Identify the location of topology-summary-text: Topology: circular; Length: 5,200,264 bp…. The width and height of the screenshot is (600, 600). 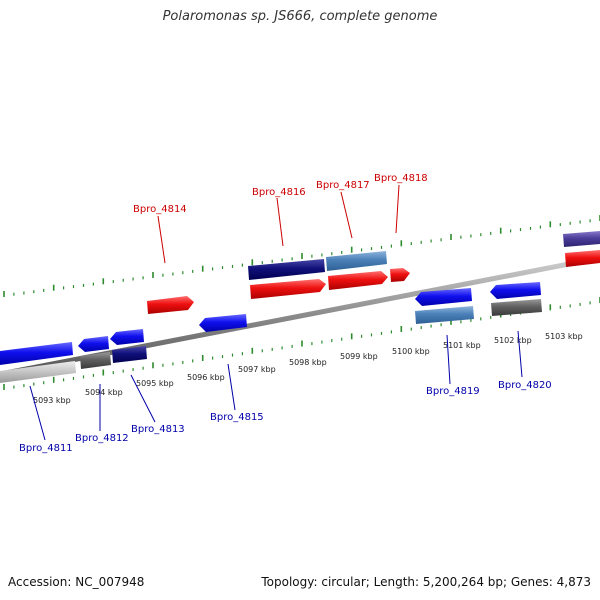
(426, 582).